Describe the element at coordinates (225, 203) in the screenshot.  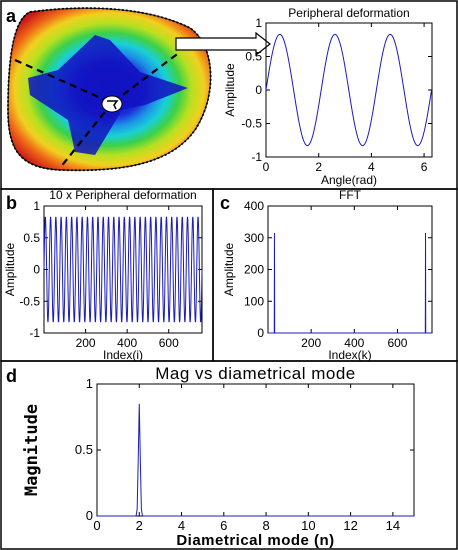
I see `panel-letter-c: c` at that location.